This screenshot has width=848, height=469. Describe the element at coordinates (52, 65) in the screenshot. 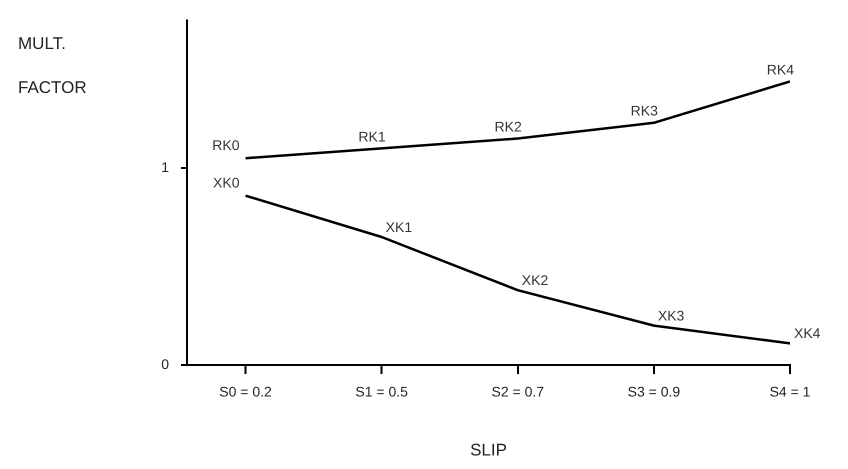

I see `text: MULT. FACTOR` at that location.